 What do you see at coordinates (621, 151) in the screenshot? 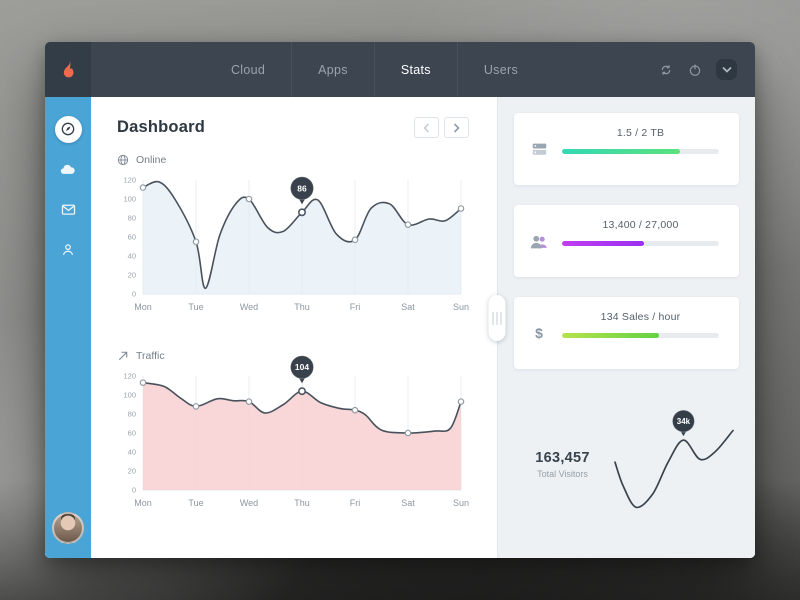
I see `storage-progress-fill` at bounding box center [621, 151].